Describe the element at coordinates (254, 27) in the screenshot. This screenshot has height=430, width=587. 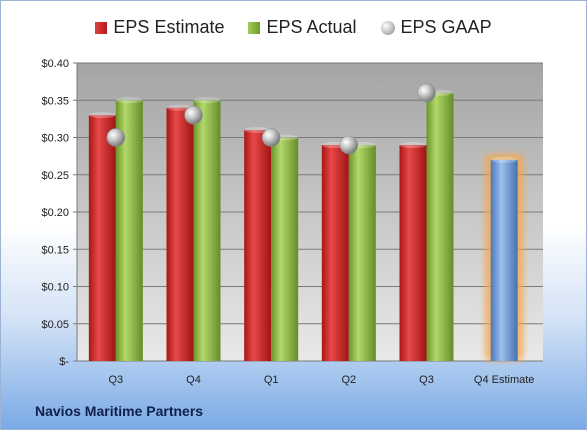
I see `legend-swatch-actual` at that location.